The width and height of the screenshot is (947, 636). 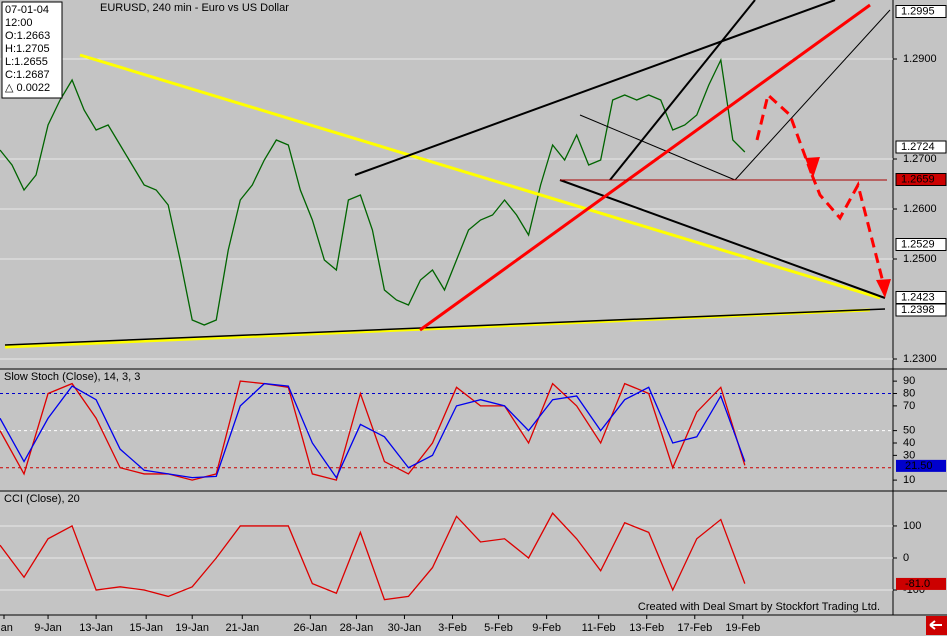 I want to click on y-tick-label: 70, so click(x=909, y=406).